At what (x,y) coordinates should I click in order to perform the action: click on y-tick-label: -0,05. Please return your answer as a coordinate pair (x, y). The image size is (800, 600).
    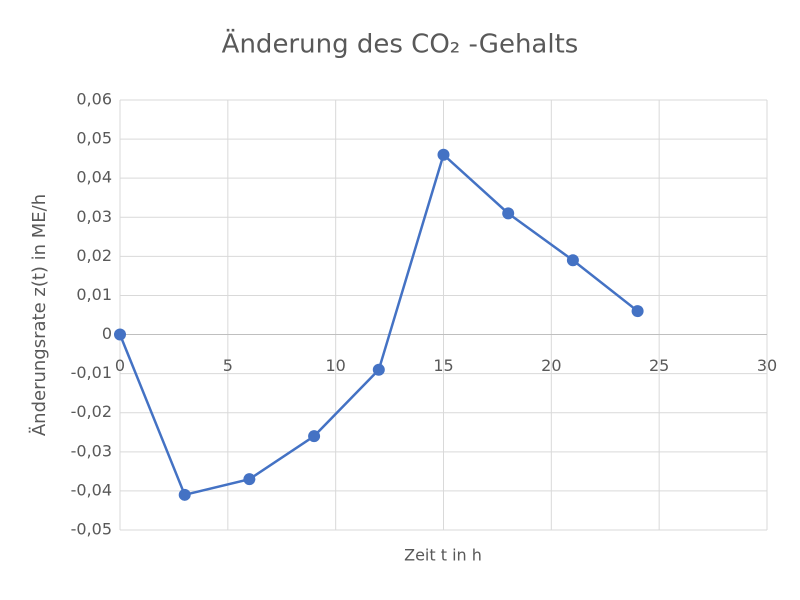
    Looking at the image, I should click on (91, 529).